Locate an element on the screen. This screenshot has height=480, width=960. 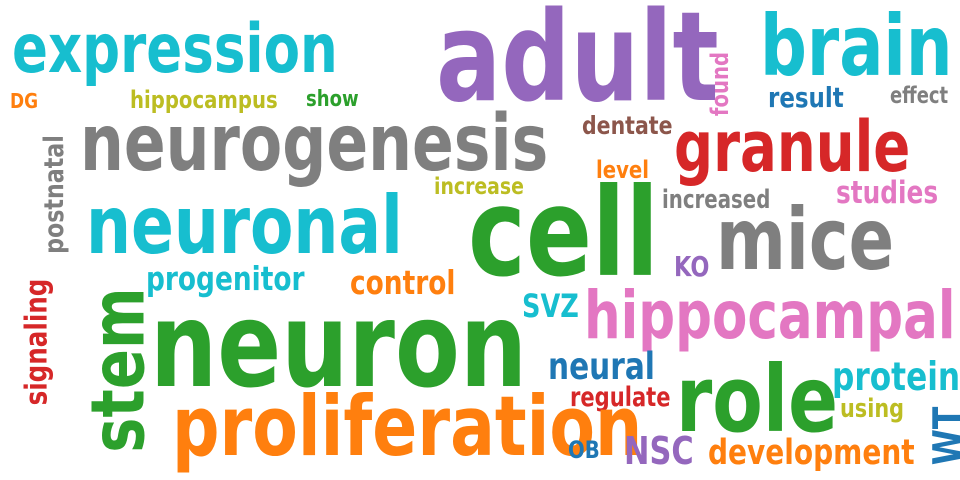
word-progenitor: progenitor is located at coordinates (225, 278).